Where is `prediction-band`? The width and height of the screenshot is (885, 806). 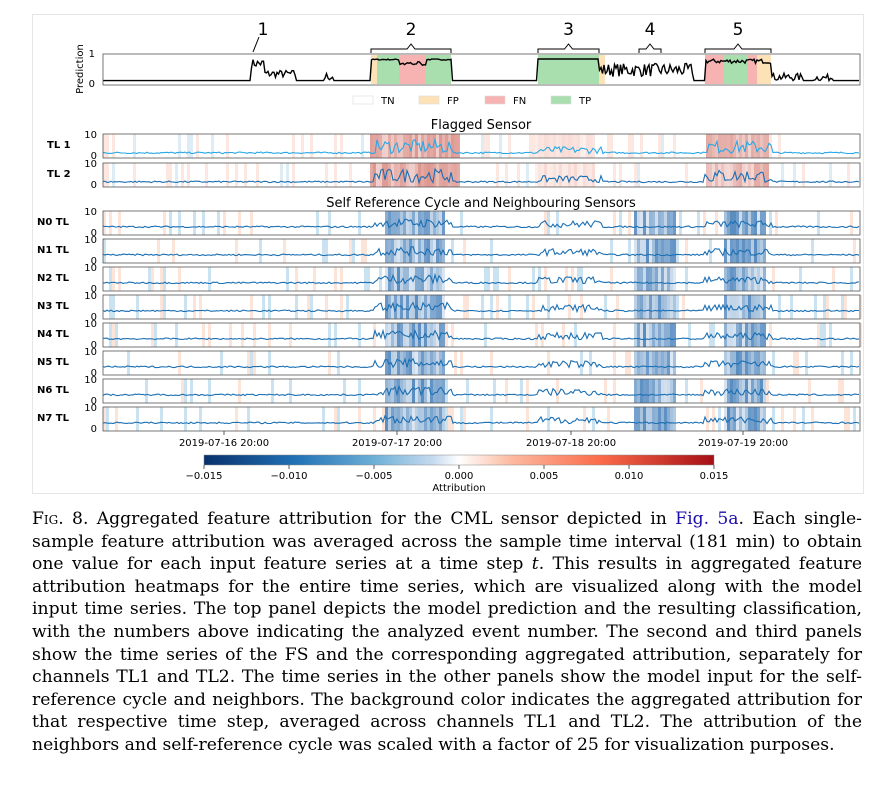 prediction-band is located at coordinates (412, 69).